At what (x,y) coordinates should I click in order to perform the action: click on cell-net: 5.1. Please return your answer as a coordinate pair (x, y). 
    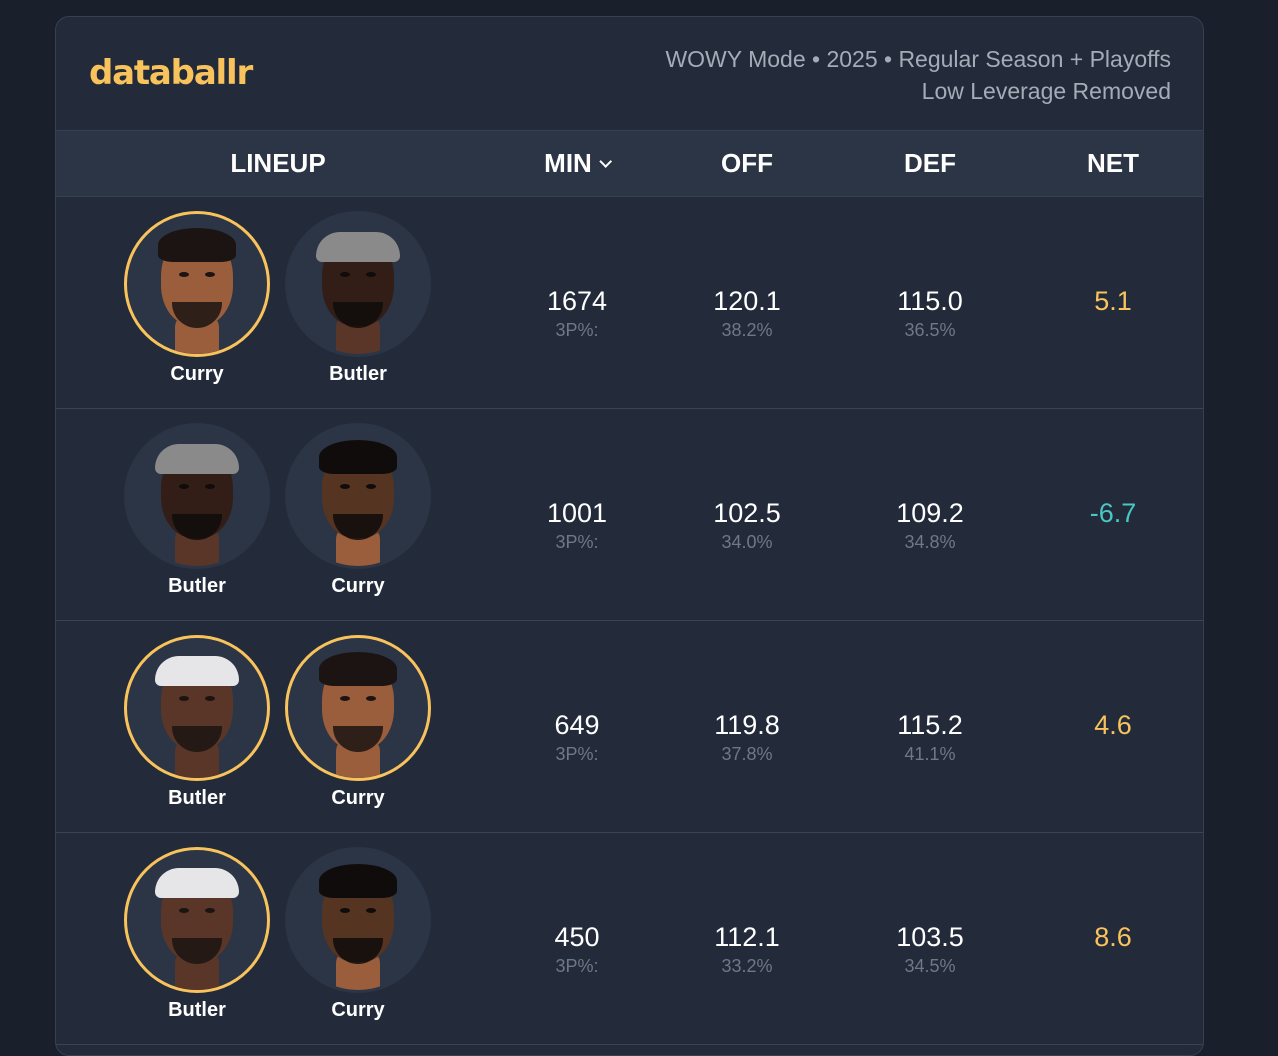
    Looking at the image, I should click on (1113, 301).